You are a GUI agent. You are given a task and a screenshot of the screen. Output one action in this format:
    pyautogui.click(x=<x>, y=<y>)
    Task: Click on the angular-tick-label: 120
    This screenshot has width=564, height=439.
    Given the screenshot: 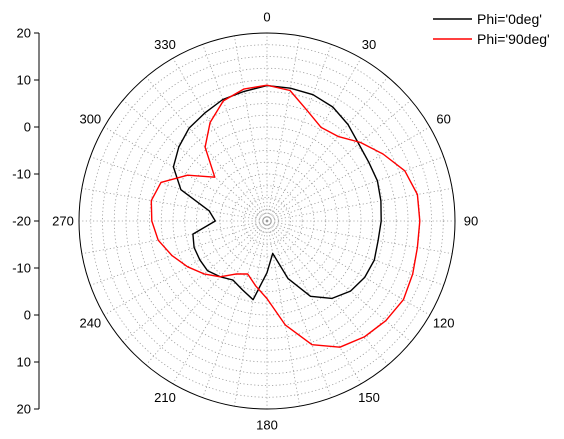 What is the action you would take?
    pyautogui.click(x=444, y=323)
    